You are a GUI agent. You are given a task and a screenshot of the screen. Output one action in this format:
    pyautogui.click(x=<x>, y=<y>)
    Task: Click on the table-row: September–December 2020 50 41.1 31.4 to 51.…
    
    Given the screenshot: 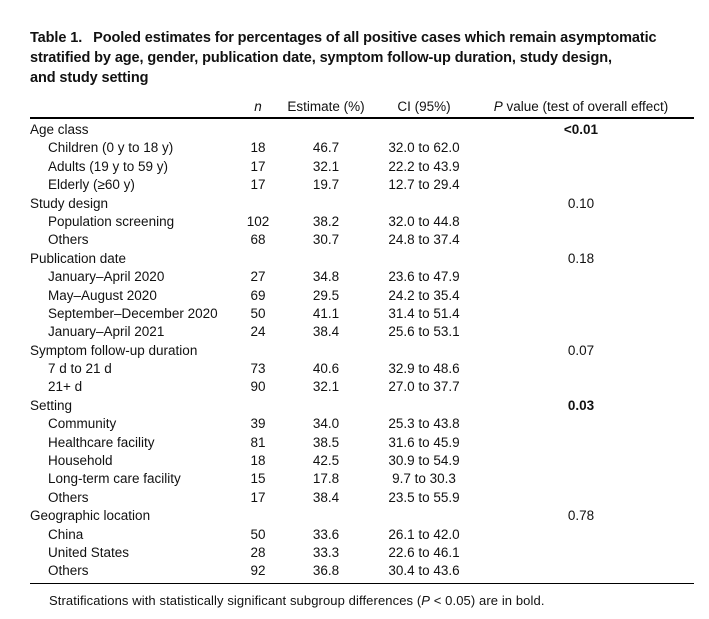 What is the action you would take?
    pyautogui.click(x=362, y=314)
    